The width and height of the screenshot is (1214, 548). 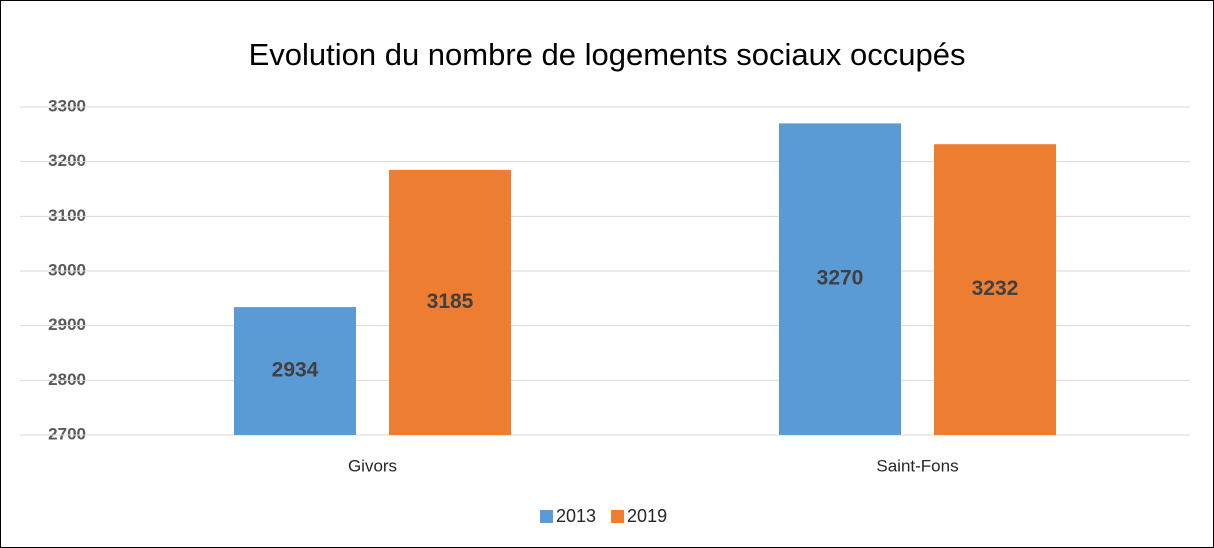 I want to click on data-label: 3185, so click(x=450, y=301).